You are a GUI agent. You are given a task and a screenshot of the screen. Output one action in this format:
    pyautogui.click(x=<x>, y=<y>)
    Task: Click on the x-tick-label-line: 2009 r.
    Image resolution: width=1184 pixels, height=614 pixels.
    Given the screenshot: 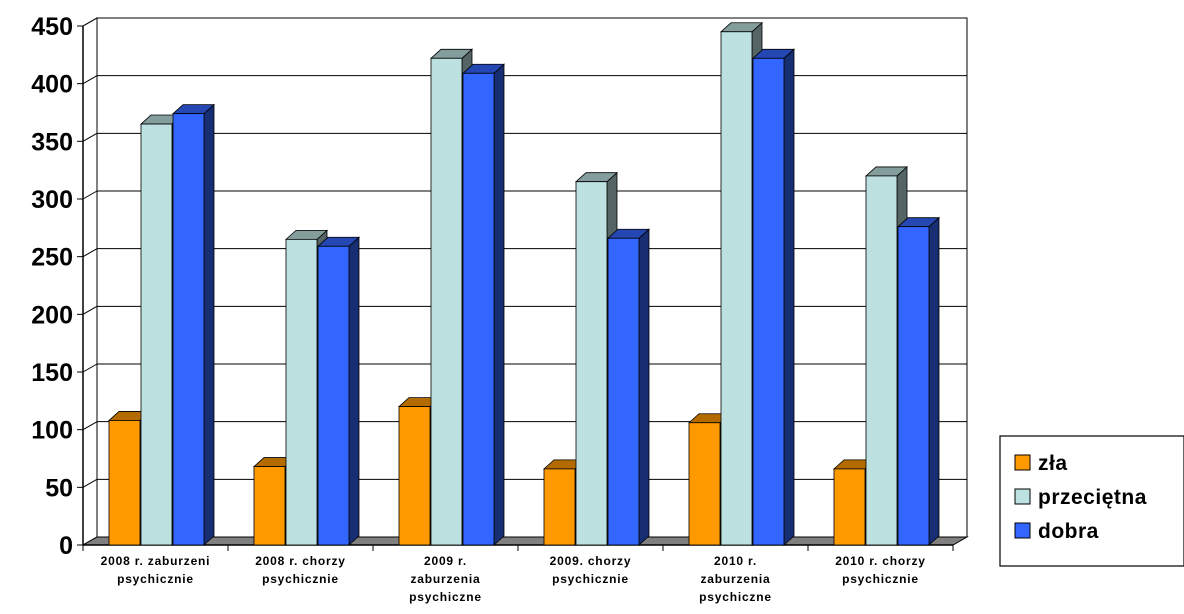 What is the action you would take?
    pyautogui.click(x=445, y=561)
    